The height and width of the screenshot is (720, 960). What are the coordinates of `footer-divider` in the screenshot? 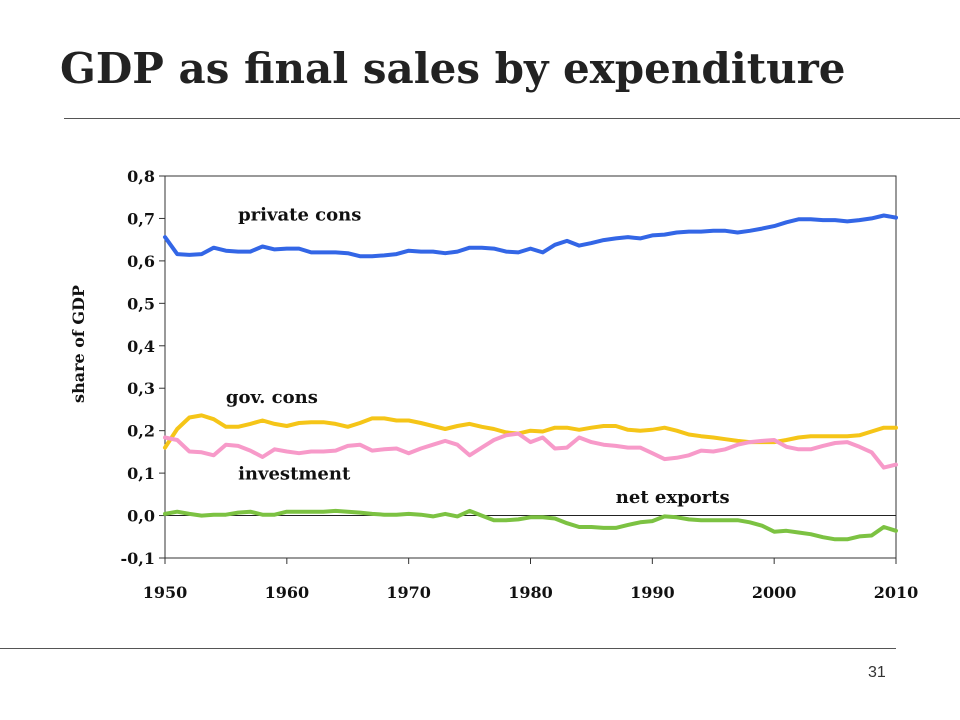 It's located at (448, 648).